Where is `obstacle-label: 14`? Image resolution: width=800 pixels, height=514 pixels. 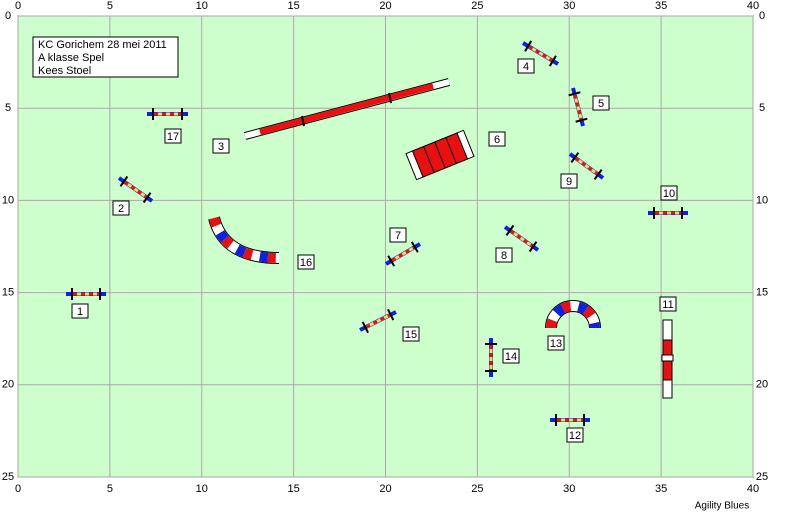
obstacle-label: 14 is located at coordinates (511, 357).